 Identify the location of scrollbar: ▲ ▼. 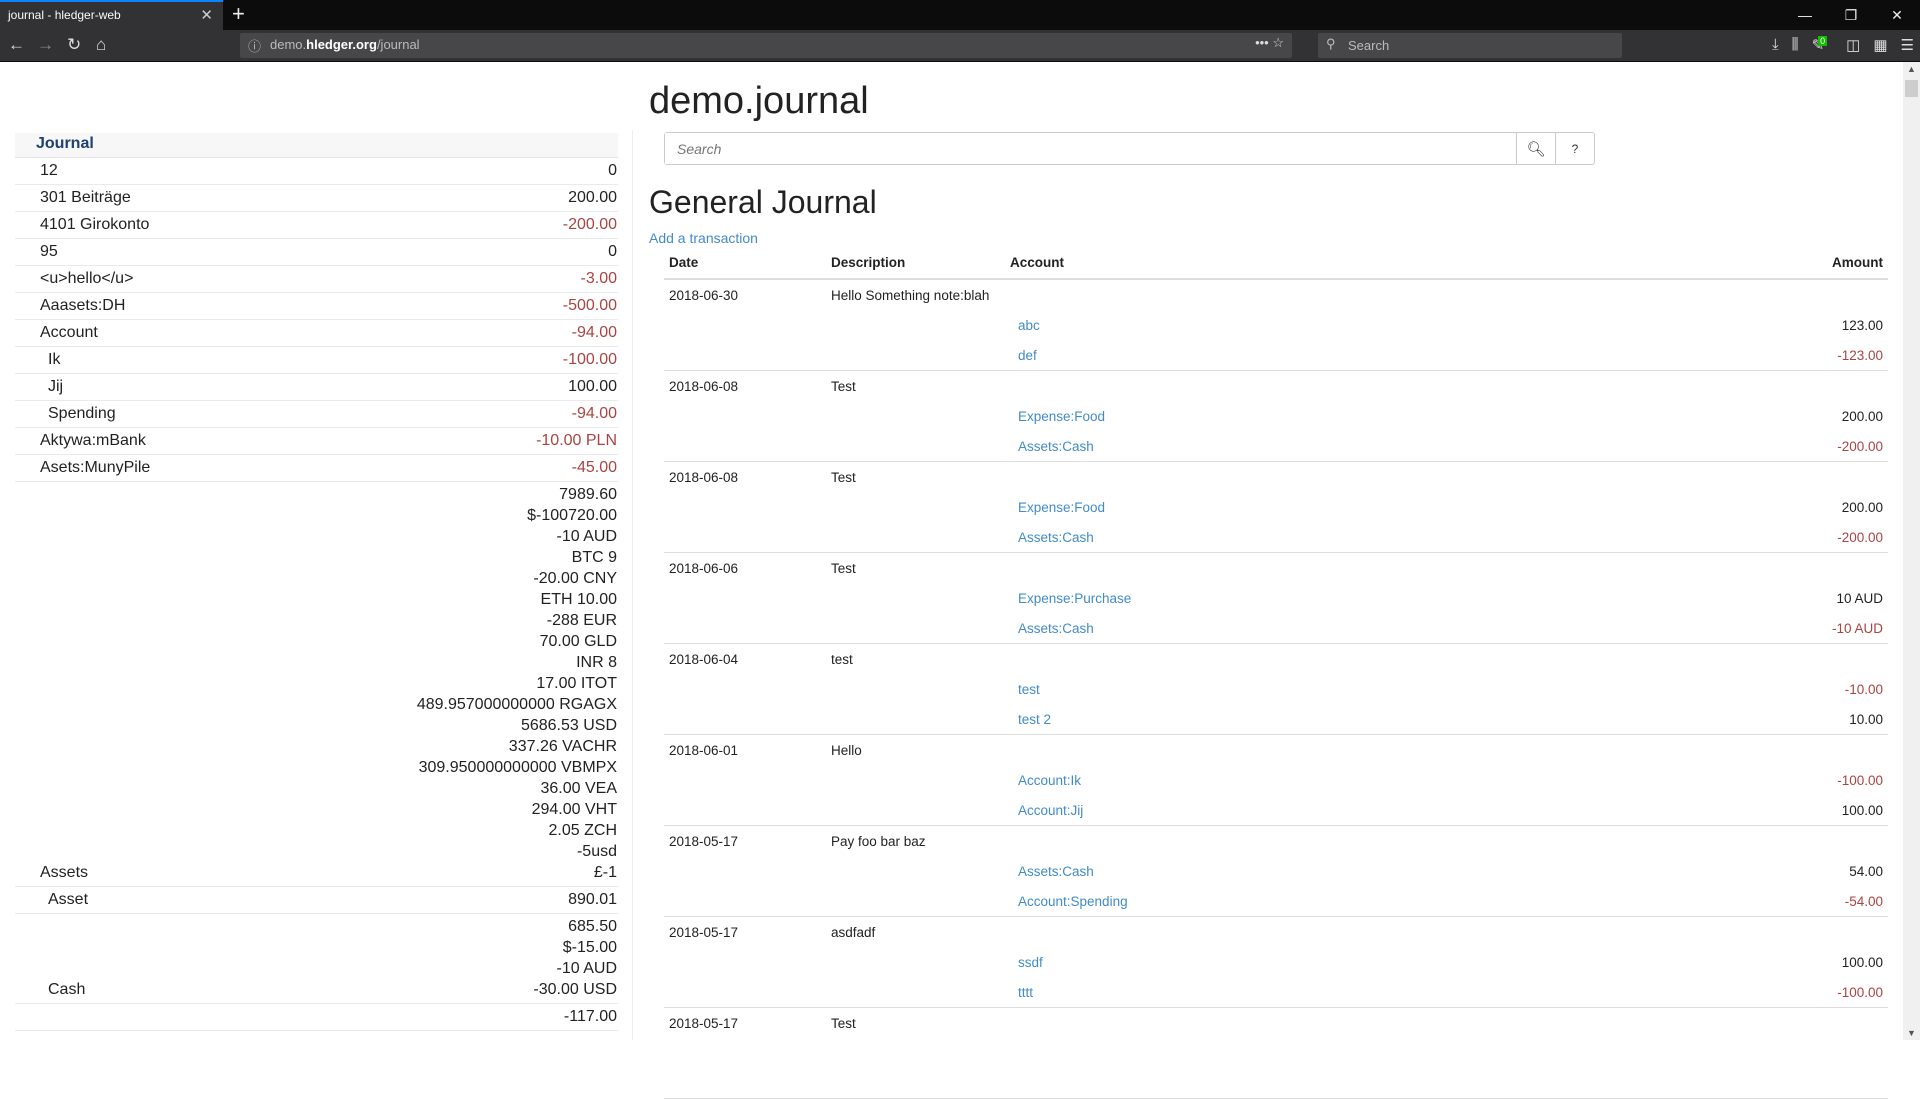
(1911, 551).